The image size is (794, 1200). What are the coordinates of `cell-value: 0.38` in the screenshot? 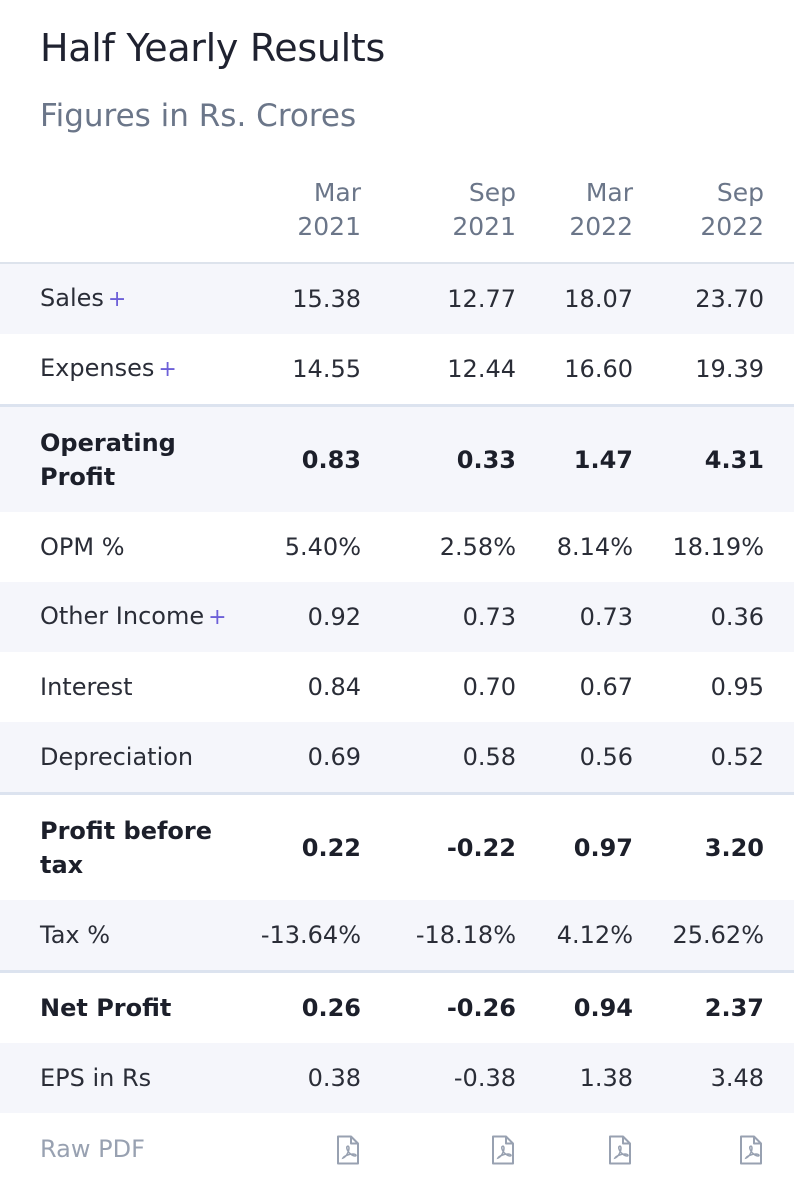 It's located at (312, 1078).